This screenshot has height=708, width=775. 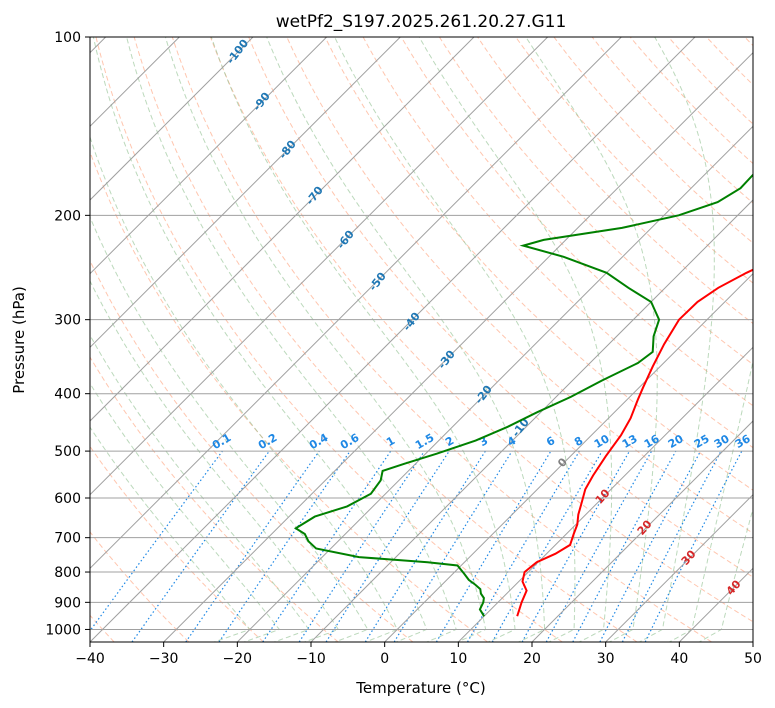 What do you see at coordinates (722, 441) in the screenshot?
I see `mixing-ratio-label: 30` at bounding box center [722, 441].